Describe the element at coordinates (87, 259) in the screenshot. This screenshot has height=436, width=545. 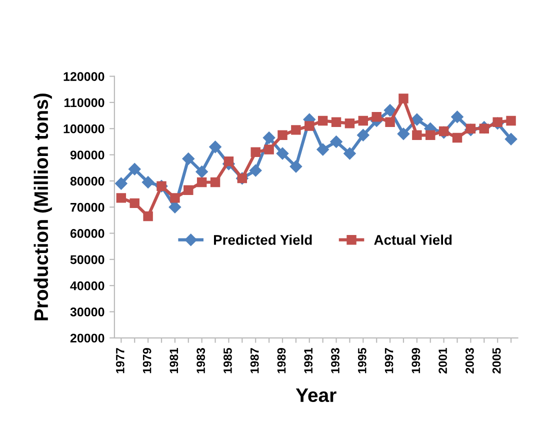
I see `y-tick-label: 50000` at that location.